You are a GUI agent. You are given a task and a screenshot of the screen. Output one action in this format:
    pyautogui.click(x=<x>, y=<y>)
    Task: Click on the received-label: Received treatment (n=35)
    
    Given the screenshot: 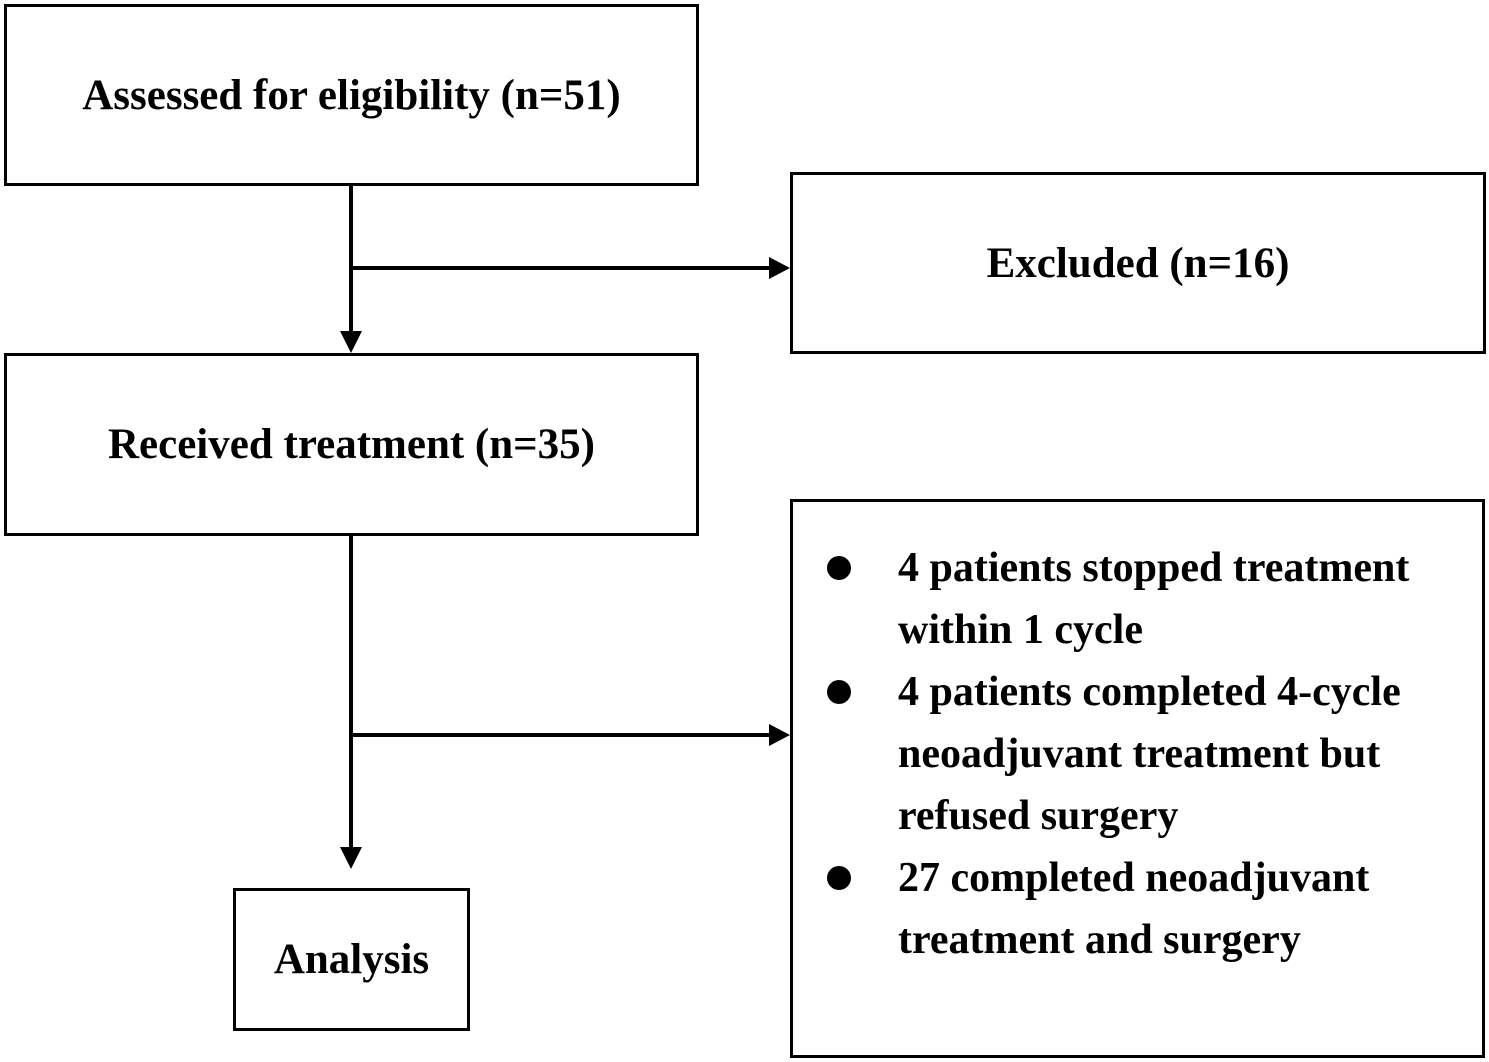 What is the action you would take?
    pyautogui.click(x=351, y=444)
    